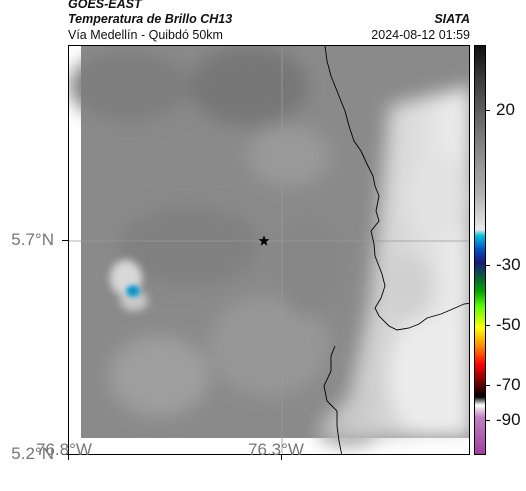 The image size is (526, 491). I want to click on colorbar-label: 20, so click(505, 109).